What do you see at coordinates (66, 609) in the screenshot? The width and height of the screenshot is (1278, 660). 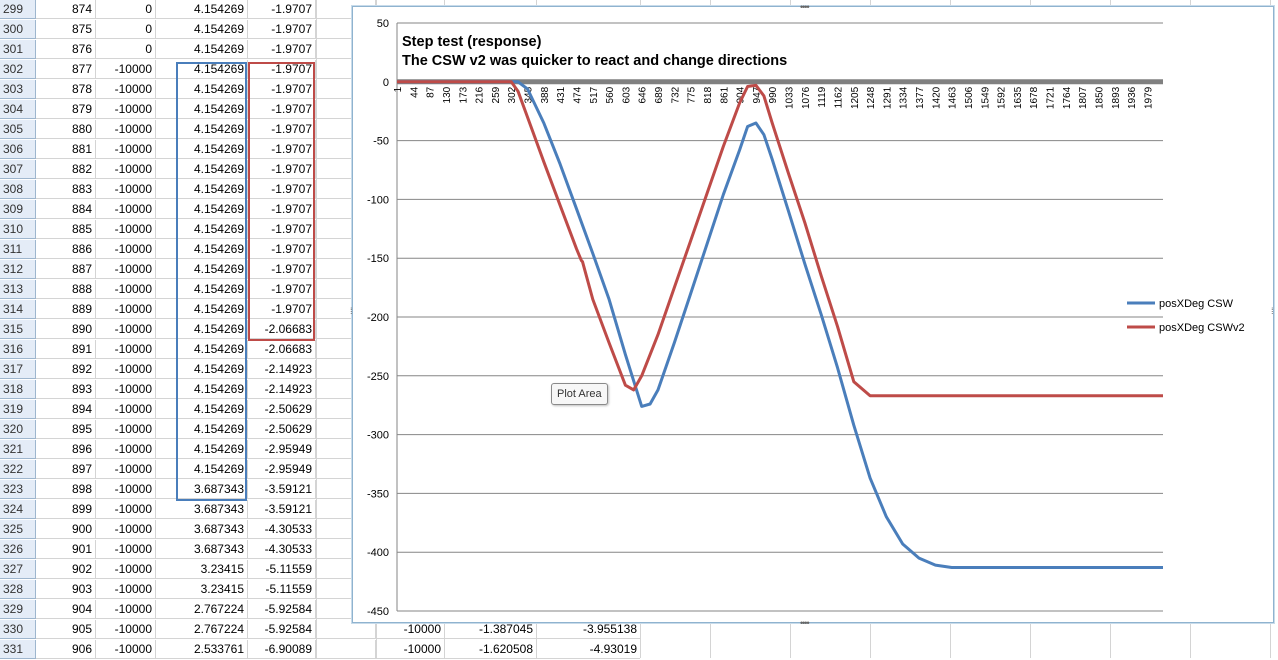 I see `cell: 904` at bounding box center [66, 609].